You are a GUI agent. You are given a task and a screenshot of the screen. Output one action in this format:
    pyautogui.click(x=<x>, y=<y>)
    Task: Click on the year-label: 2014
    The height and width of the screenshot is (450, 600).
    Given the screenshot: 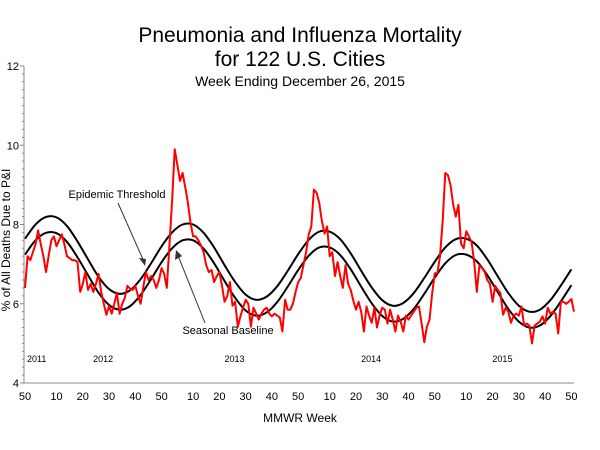 What is the action you would take?
    pyautogui.click(x=371, y=359)
    